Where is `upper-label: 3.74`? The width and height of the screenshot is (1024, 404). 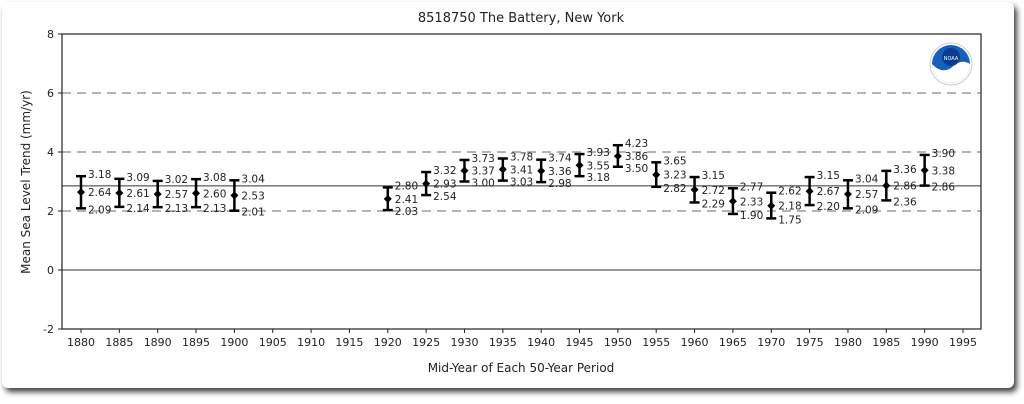
upper-label: 3.74 is located at coordinates (560, 159).